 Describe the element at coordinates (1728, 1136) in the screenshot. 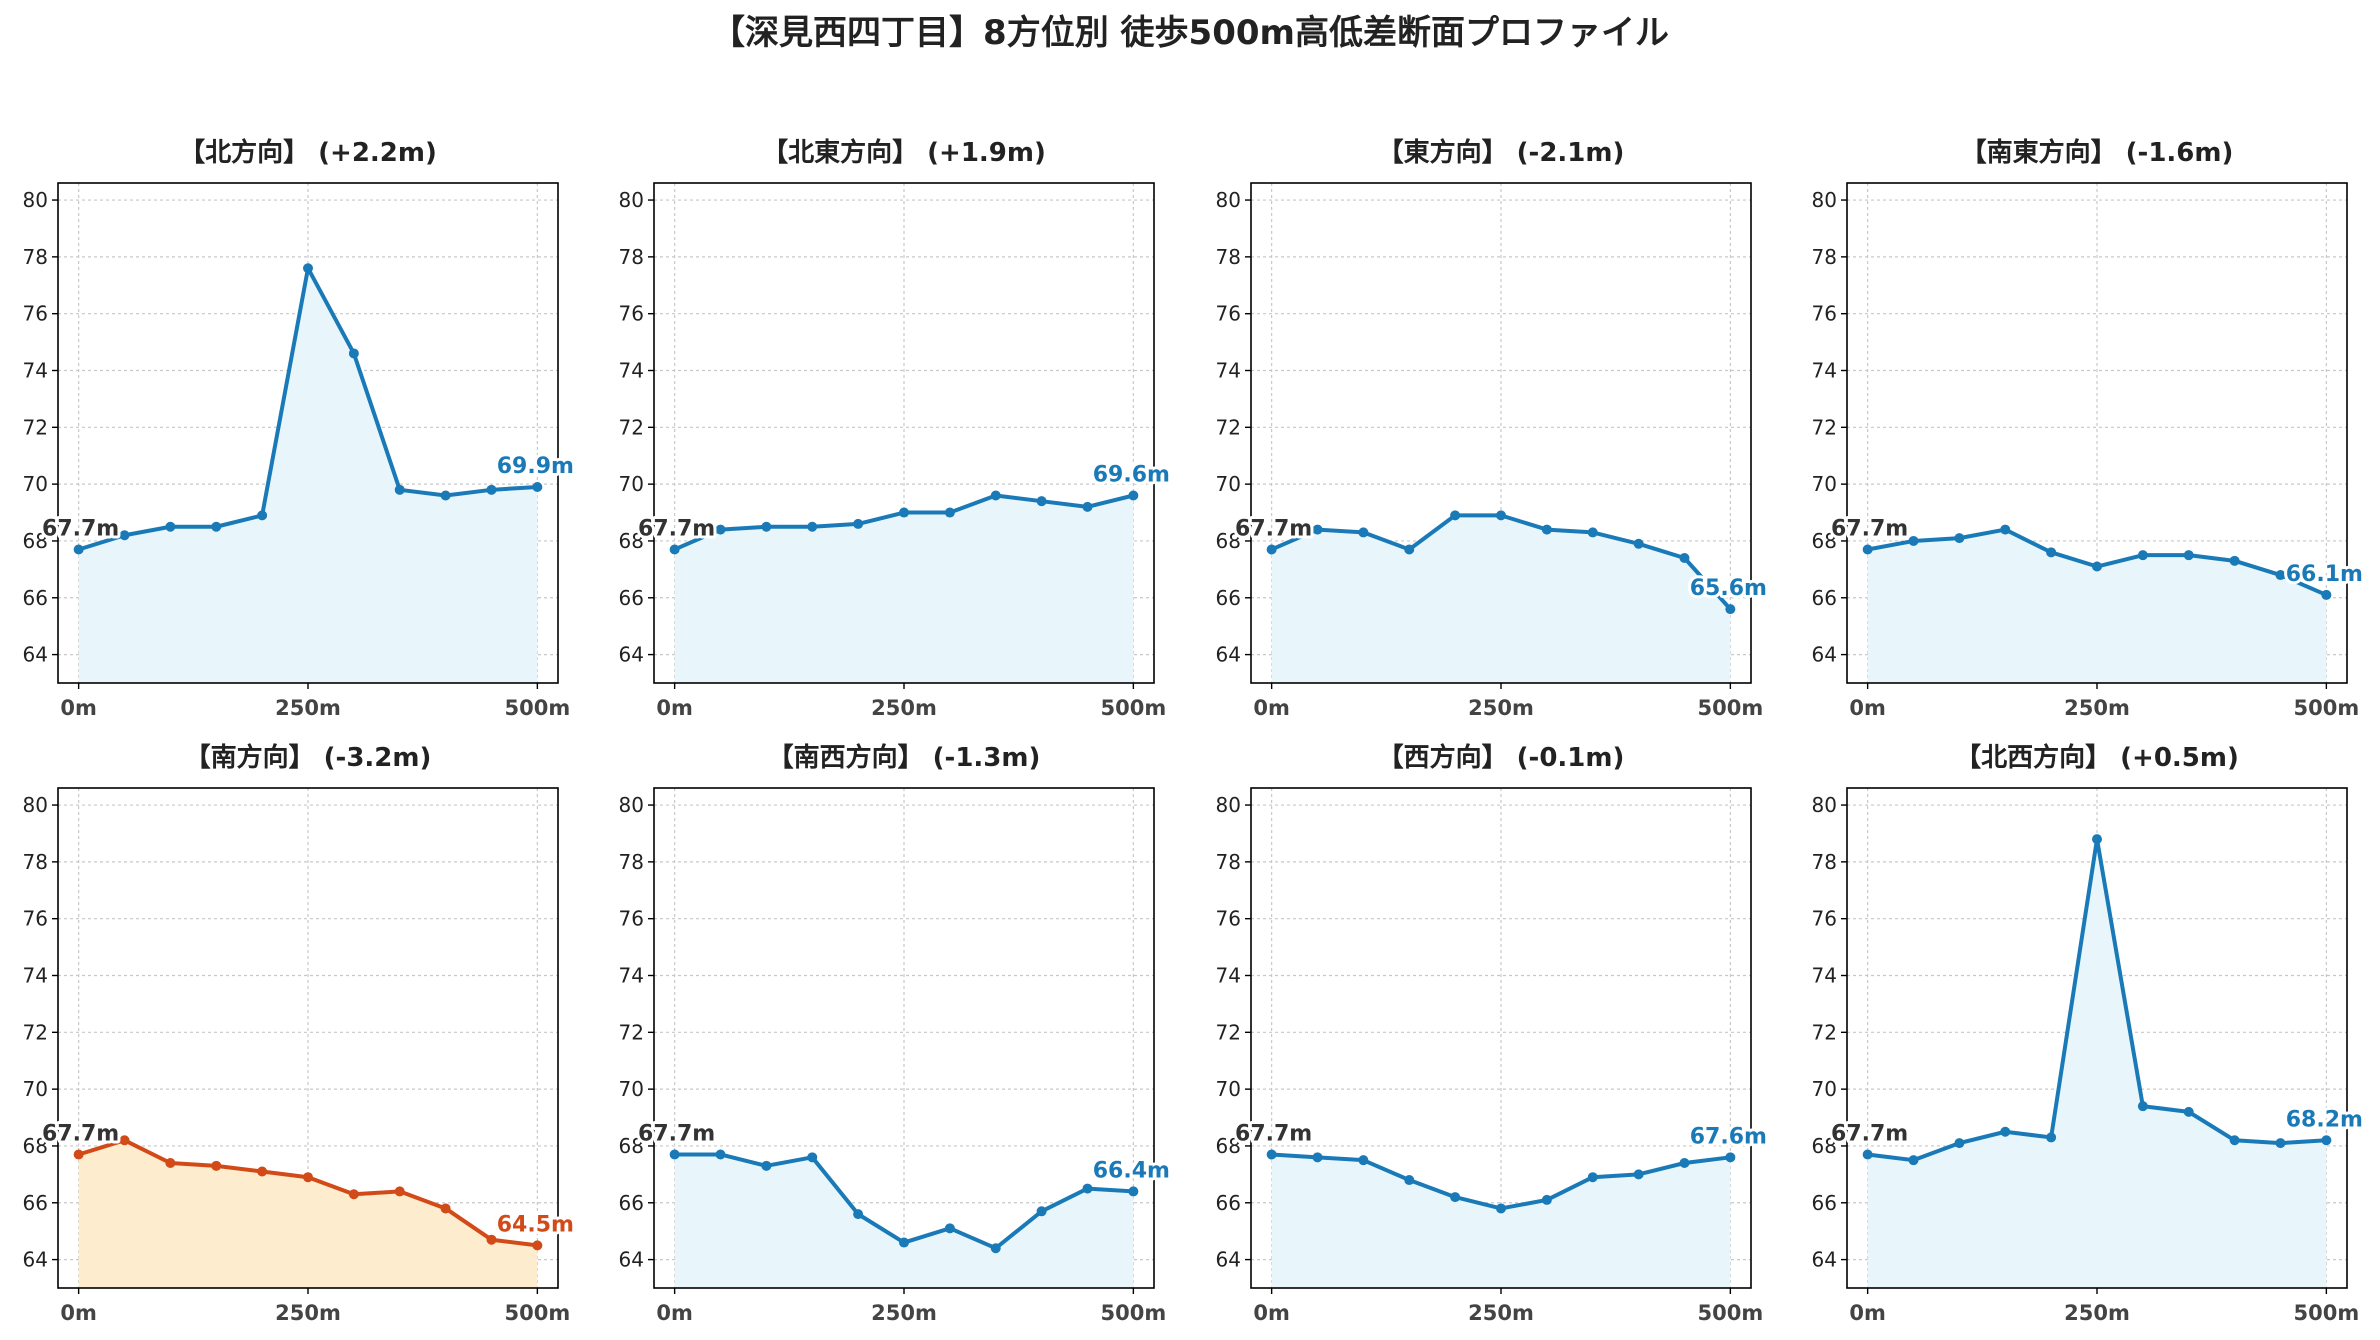

I see `end-elevation-label: 67.6m` at that location.